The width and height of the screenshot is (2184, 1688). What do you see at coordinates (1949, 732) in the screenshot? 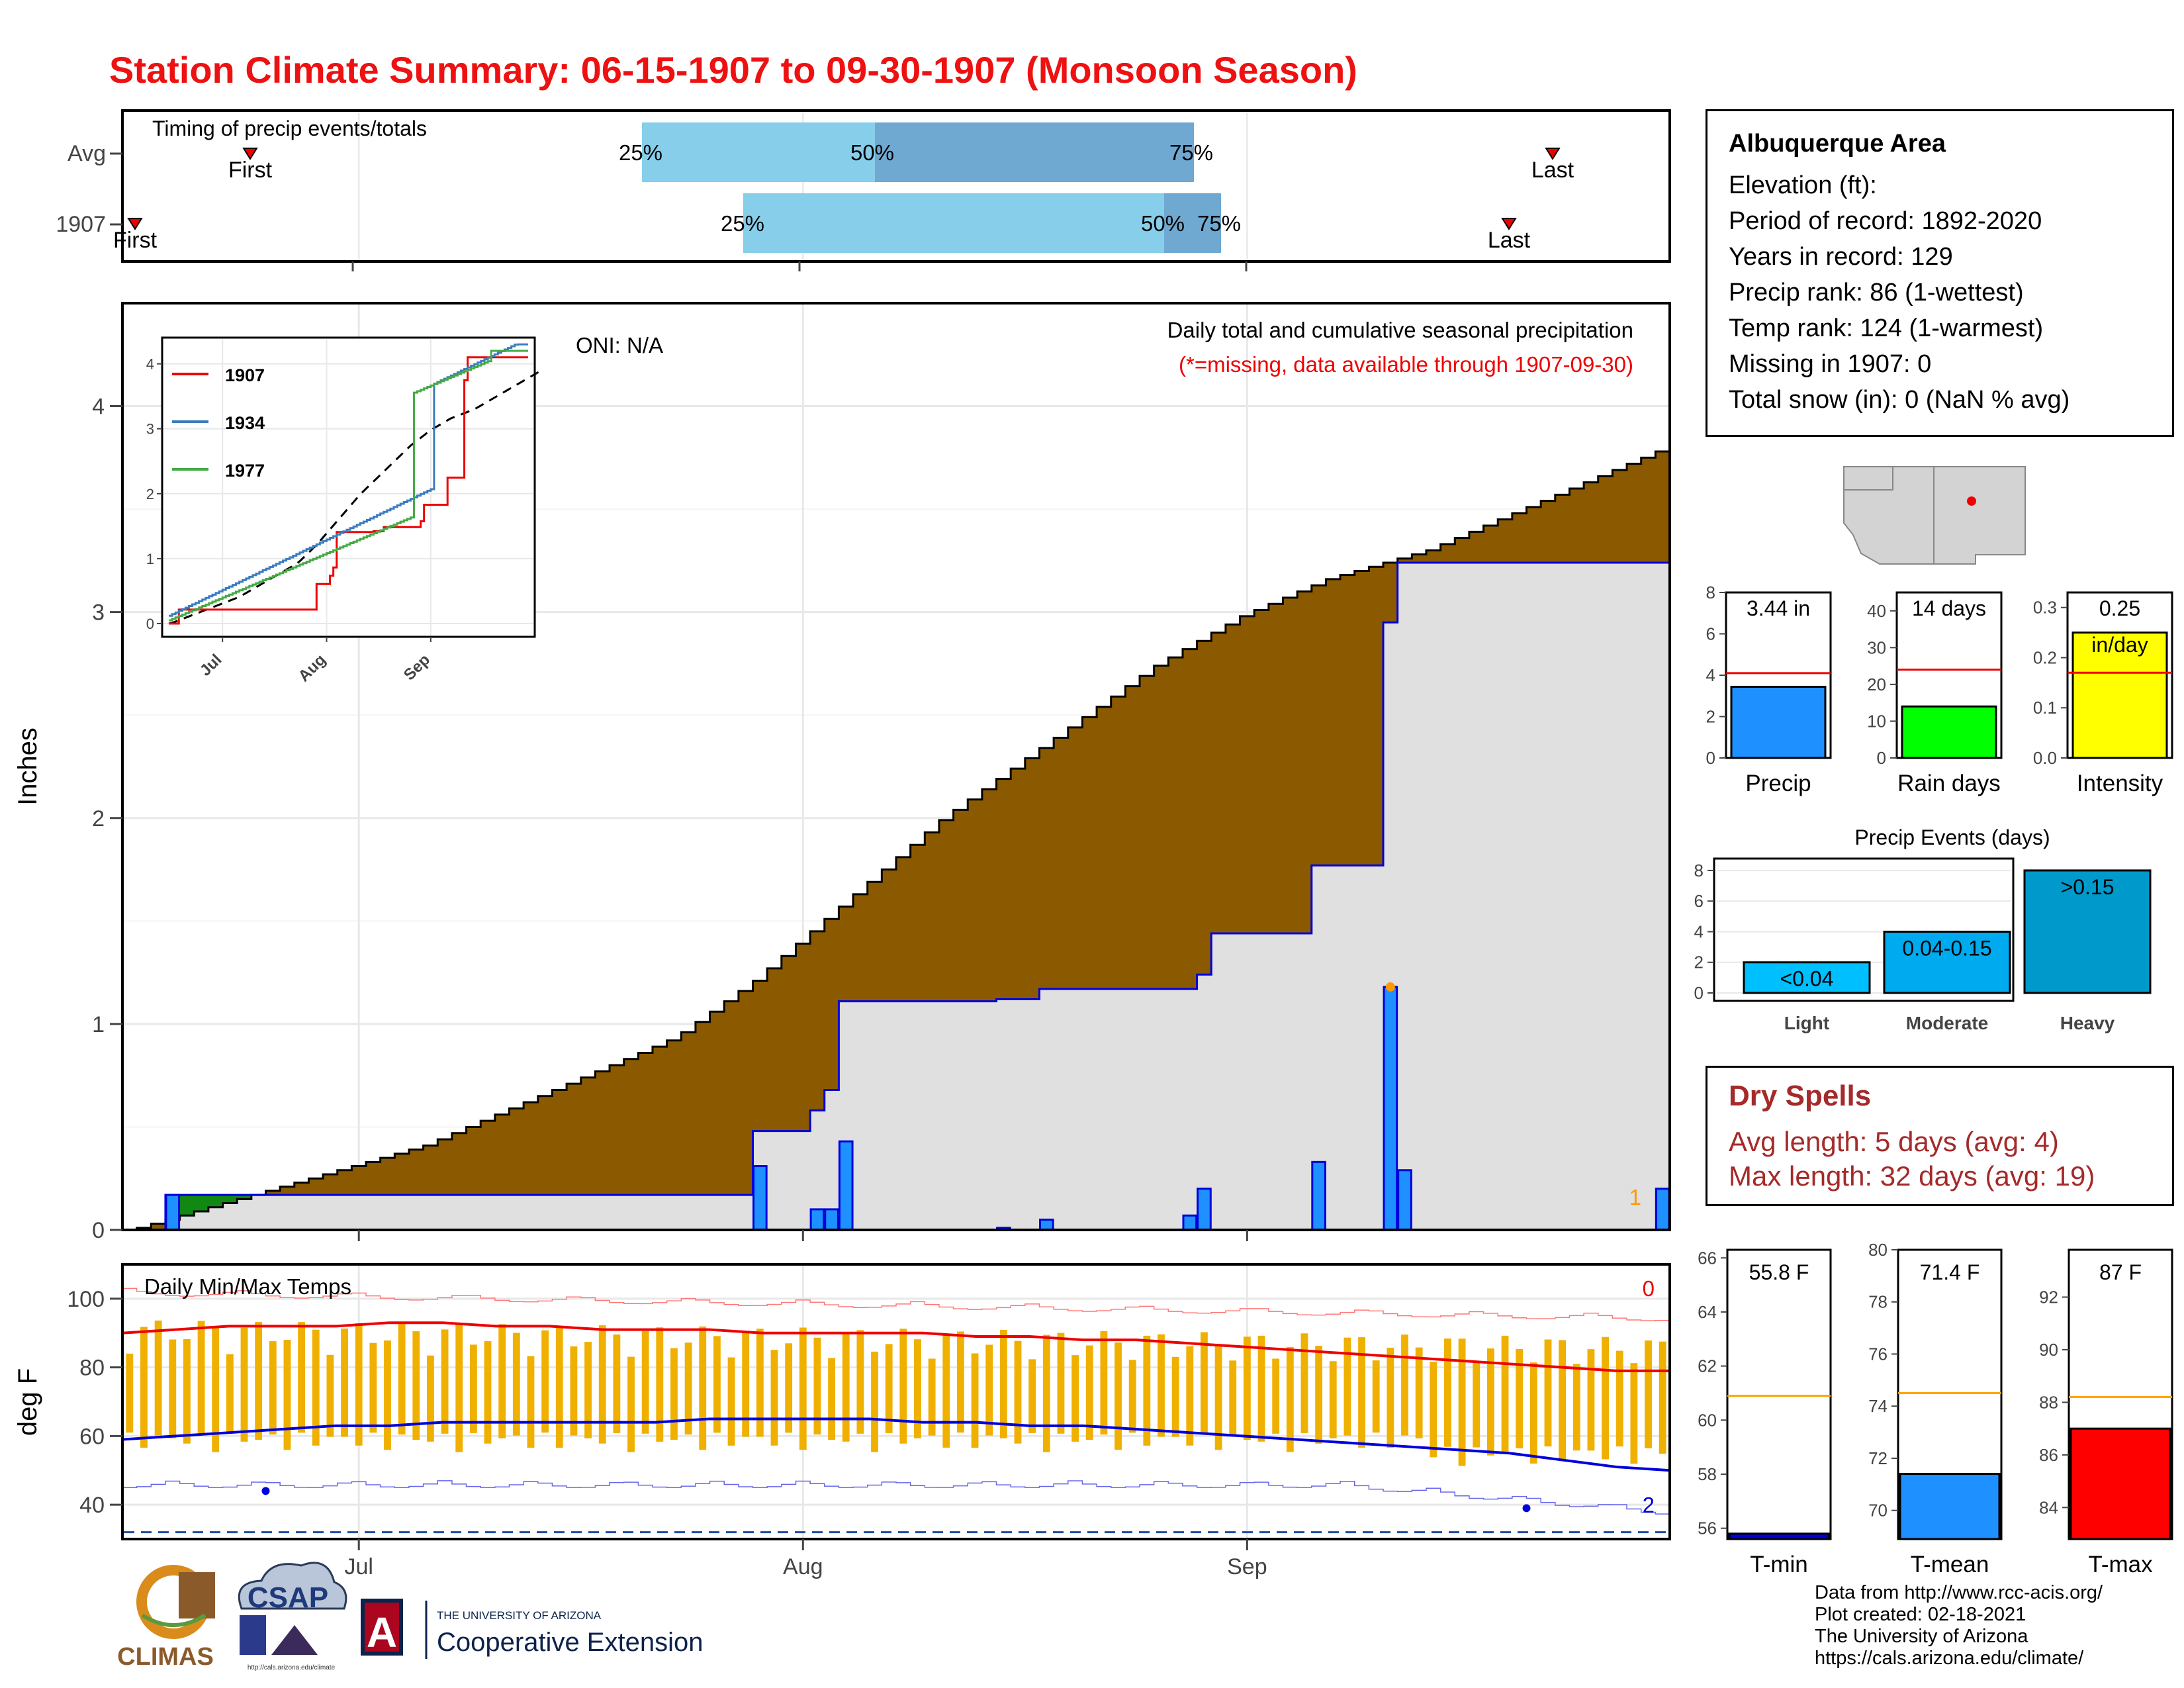
I see `rain_days-bar` at bounding box center [1949, 732].